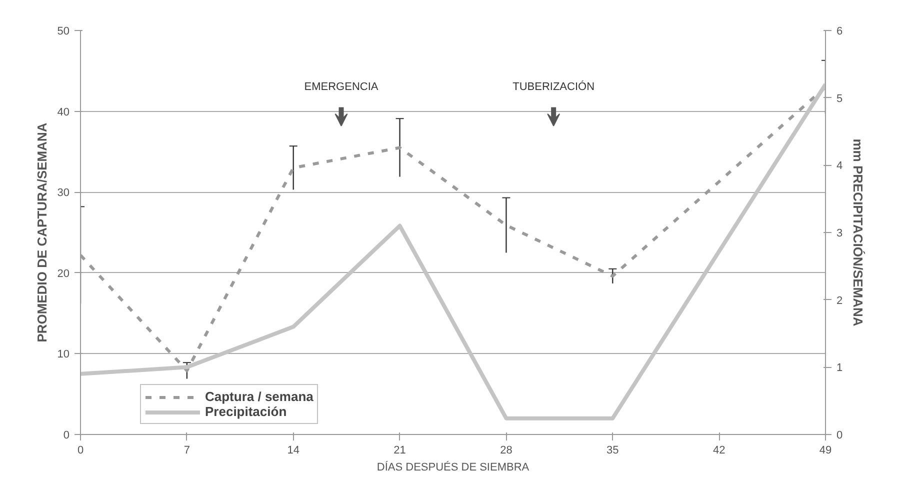 Image resolution: width=909 pixels, height=493 pixels. What do you see at coordinates (42, 232) in the screenshot?
I see `y-axis-title: PROMEDIO DE CAPTURA/SEMANA` at bounding box center [42, 232].